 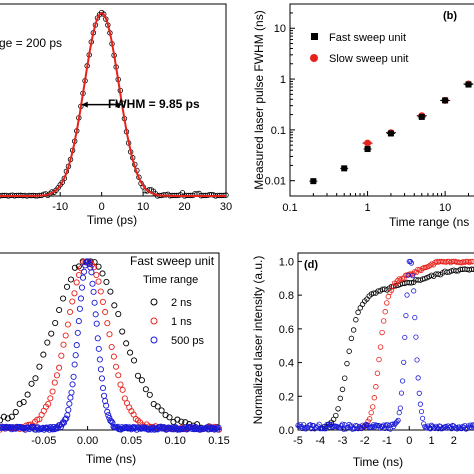 What do you see at coordinates (184, 207) in the screenshot?
I see `panel-a-x-tick-label: 20` at bounding box center [184, 207].